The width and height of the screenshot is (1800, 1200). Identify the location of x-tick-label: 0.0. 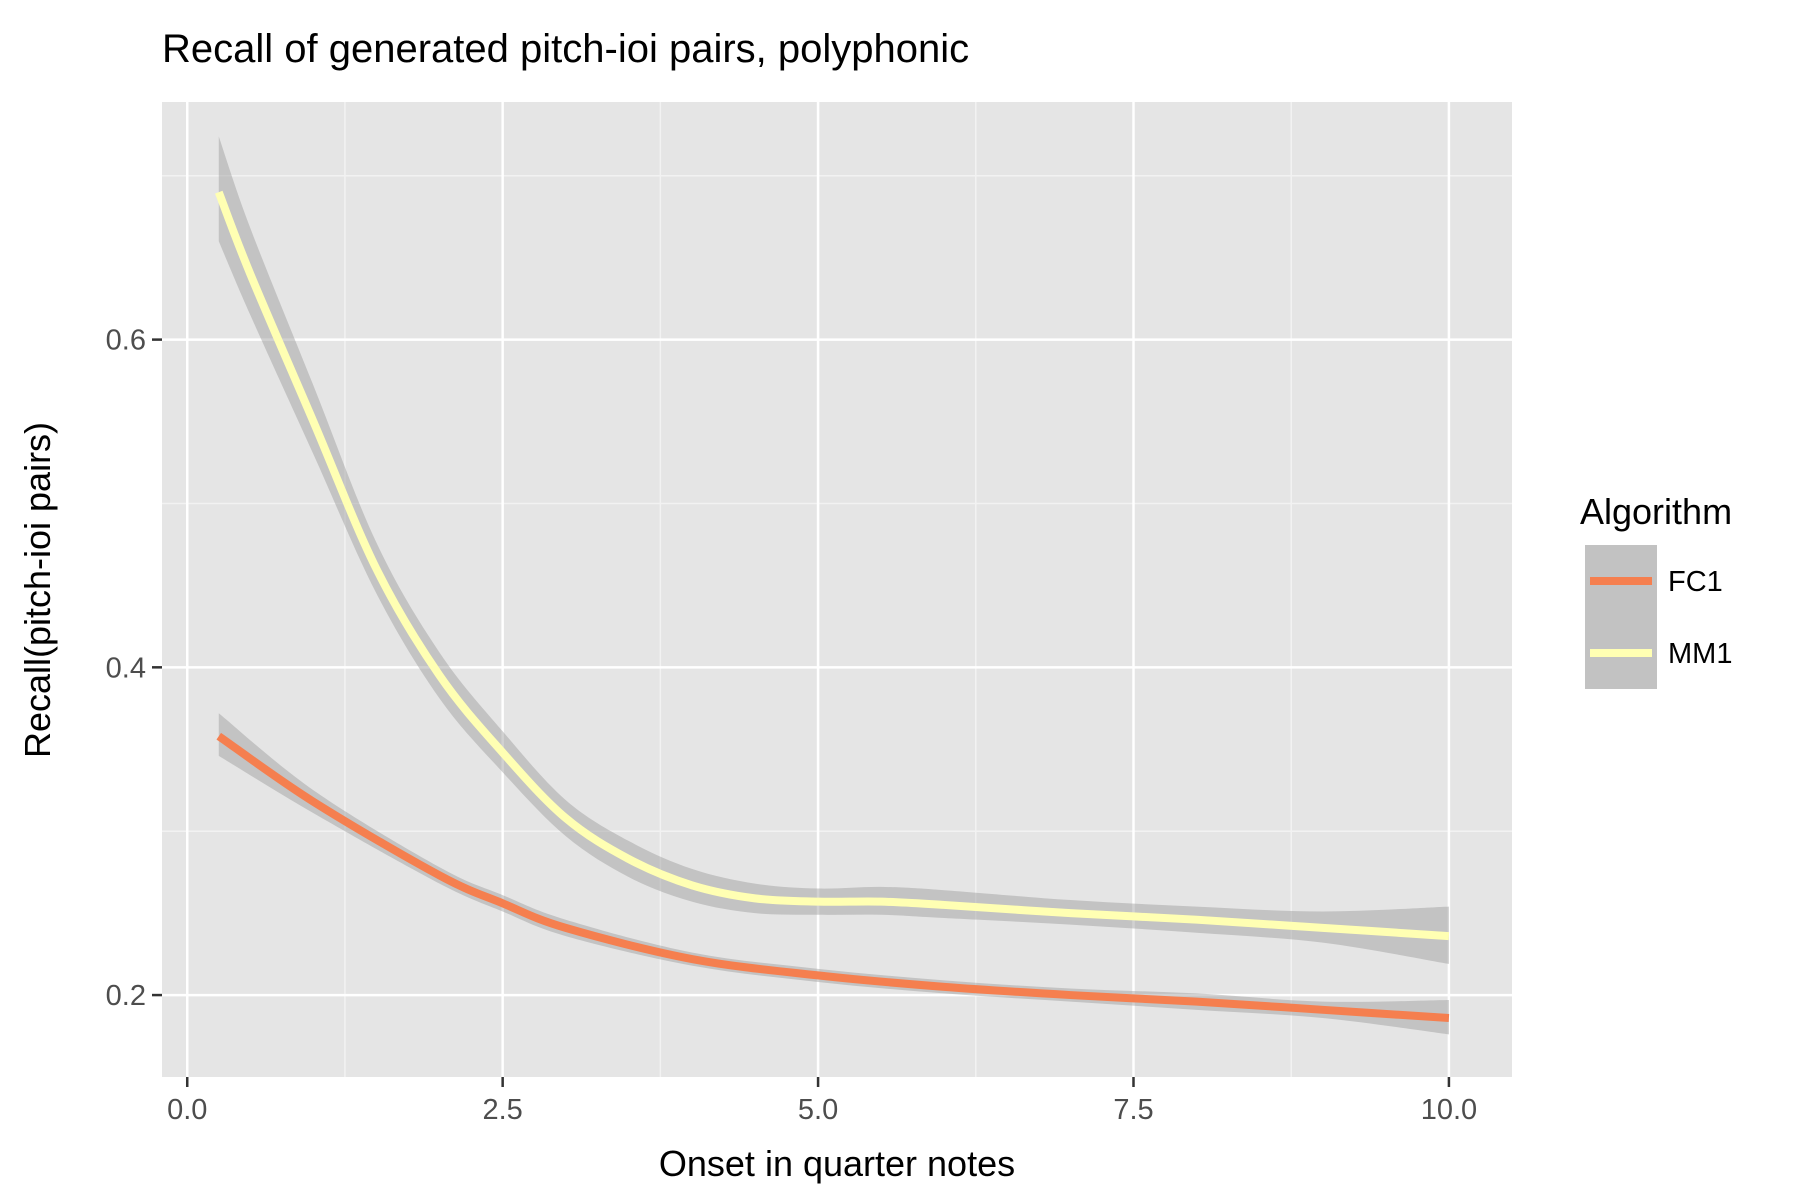
(187, 1110).